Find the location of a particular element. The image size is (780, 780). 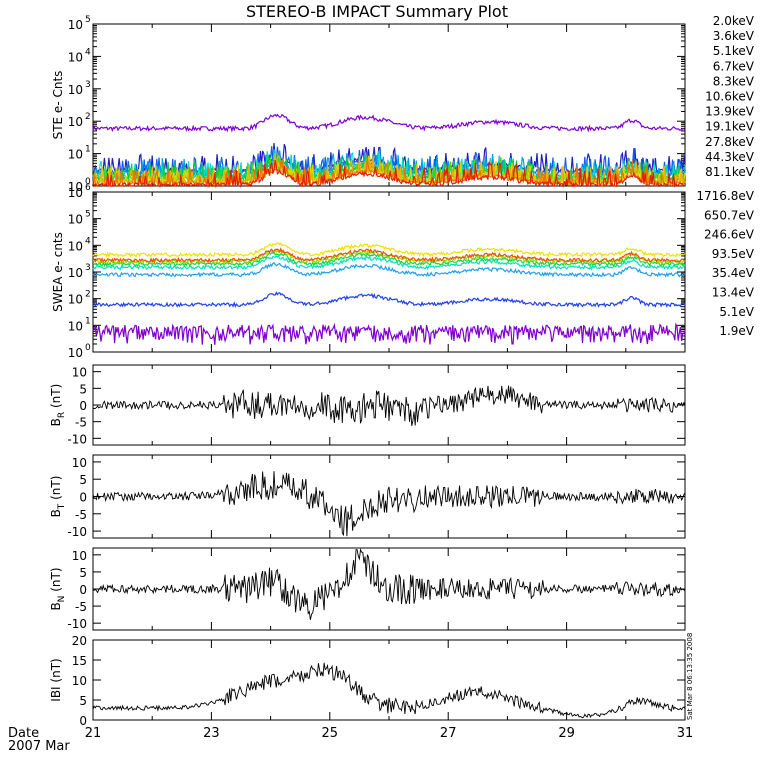

legend-entry: 93.5eV is located at coordinates (733, 254).